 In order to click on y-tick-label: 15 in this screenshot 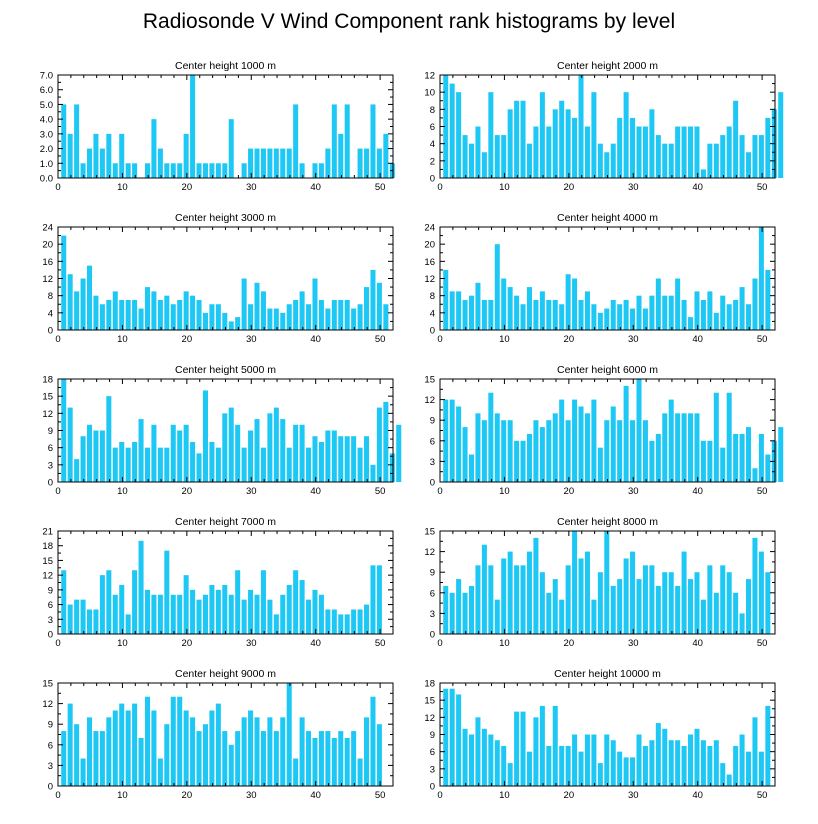, I will do `click(47, 397)`.